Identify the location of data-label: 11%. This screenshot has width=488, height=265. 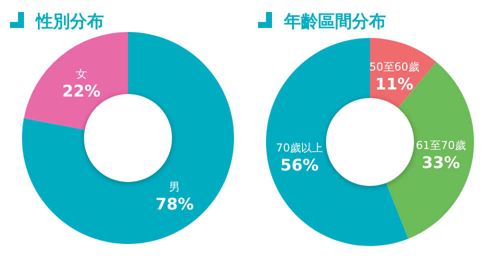
(394, 84).